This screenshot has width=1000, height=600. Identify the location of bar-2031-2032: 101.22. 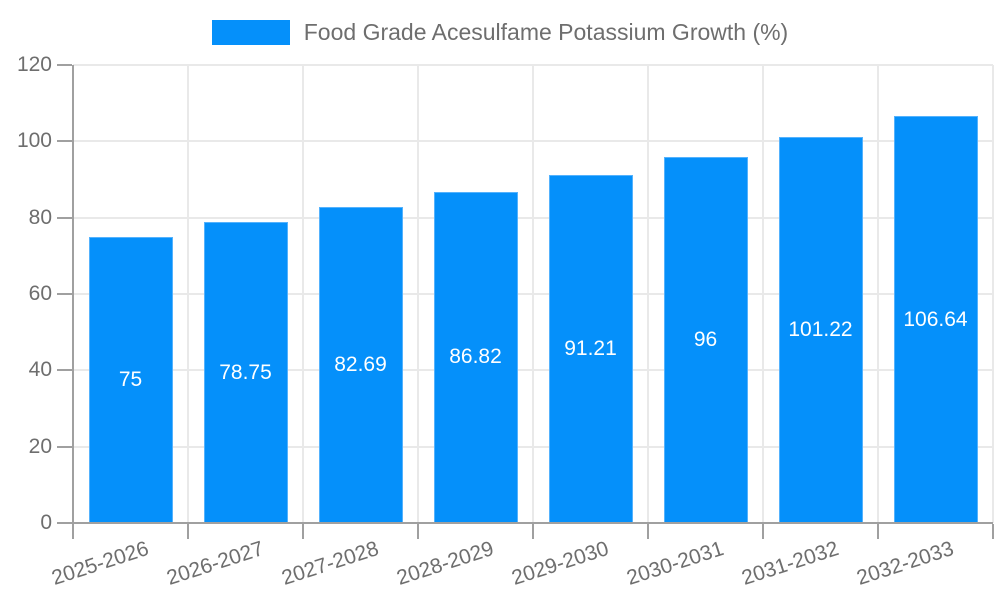
(820, 329).